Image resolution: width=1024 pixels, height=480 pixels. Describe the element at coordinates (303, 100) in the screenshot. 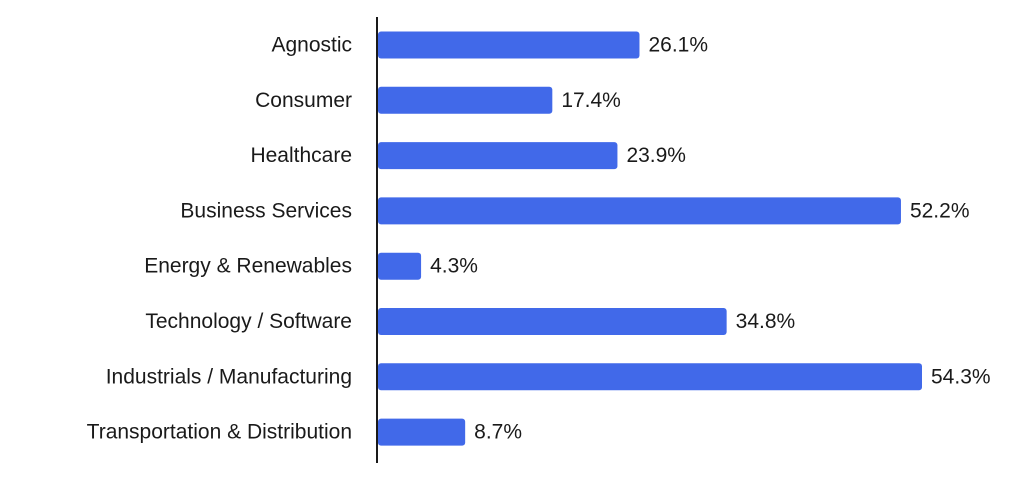

I see `category-label: Consumer` at that location.